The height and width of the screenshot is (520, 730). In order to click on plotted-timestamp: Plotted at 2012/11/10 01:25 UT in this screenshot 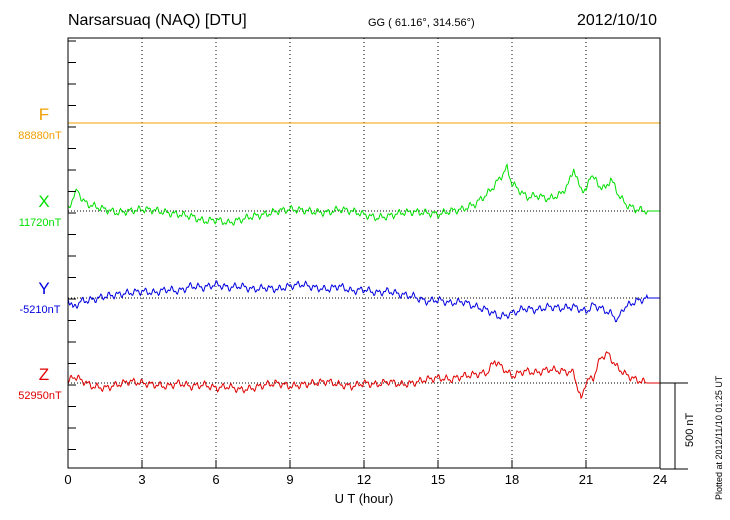, I will do `click(719, 437)`.